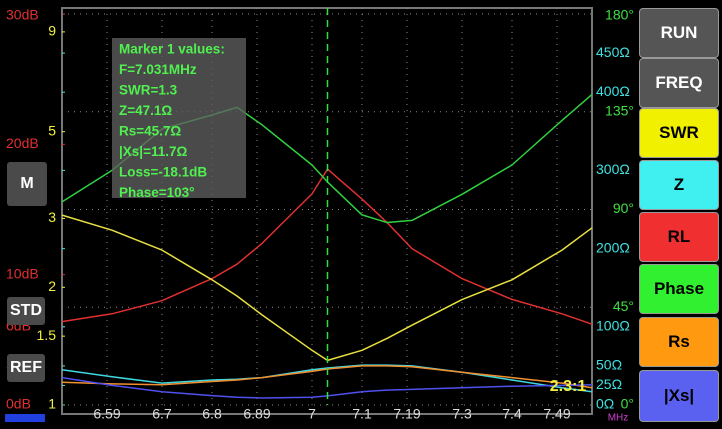  What do you see at coordinates (52, 130) in the screenshot?
I see `swr-tick-label: 5` at bounding box center [52, 130].